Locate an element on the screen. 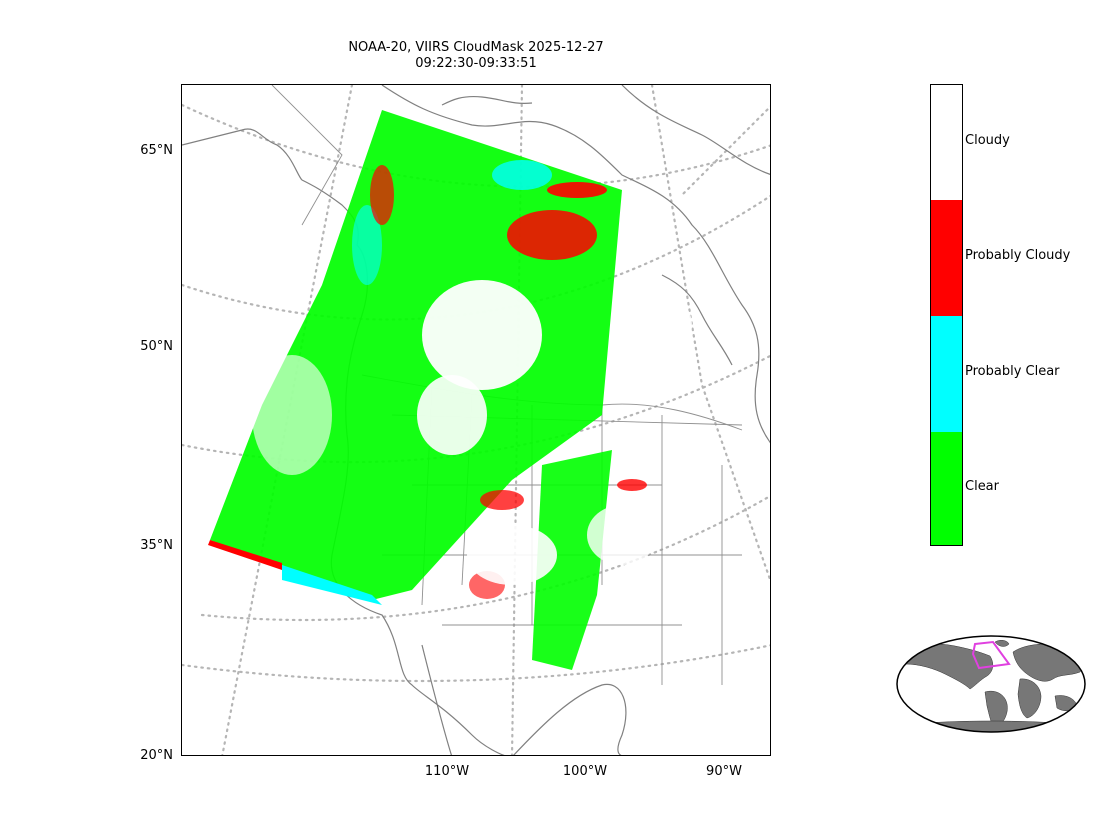  inset-world-map is located at coordinates (991, 684).